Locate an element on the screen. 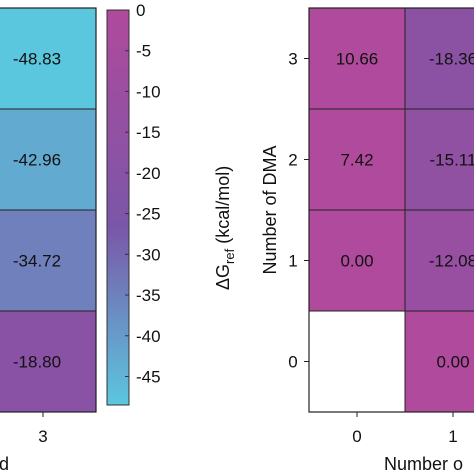 This screenshot has width=474, height=474. x-tick-label: 0 is located at coordinates (356, 436).